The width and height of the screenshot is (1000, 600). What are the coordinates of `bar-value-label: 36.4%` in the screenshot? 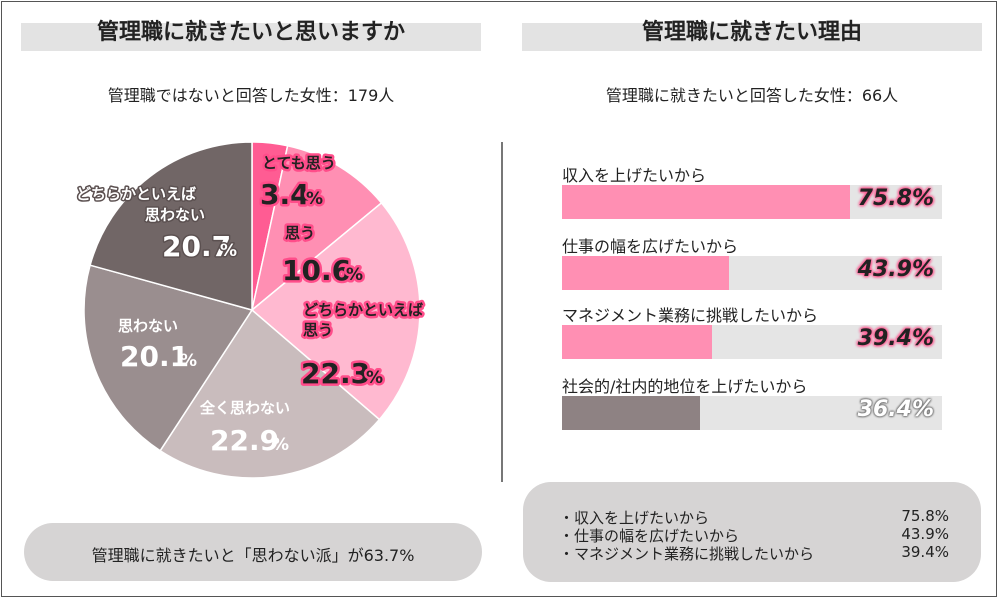 It's located at (895, 409).